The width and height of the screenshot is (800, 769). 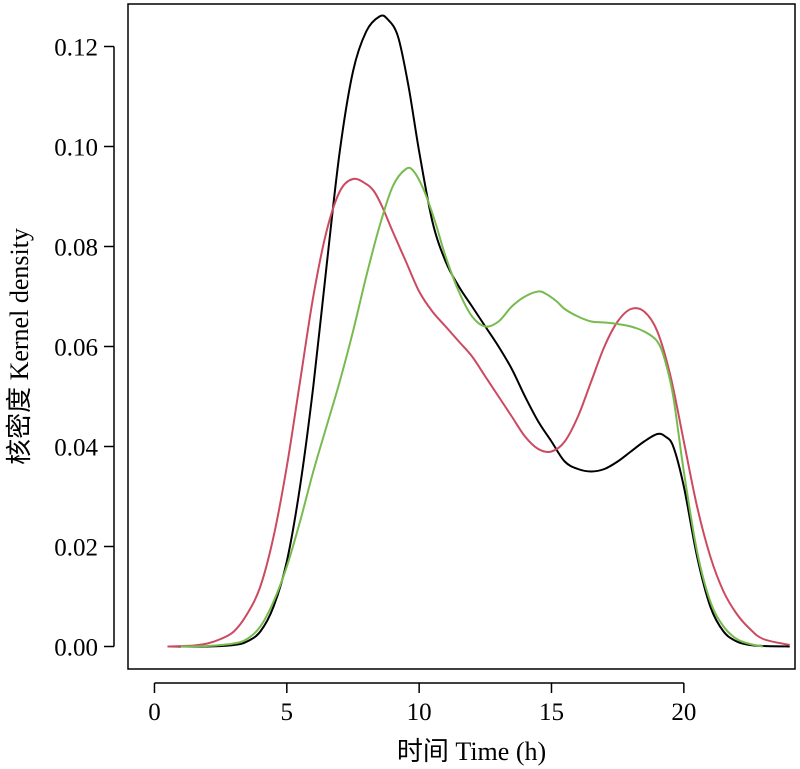 I want to click on y-tick-label: 0.08, so click(x=76, y=248).